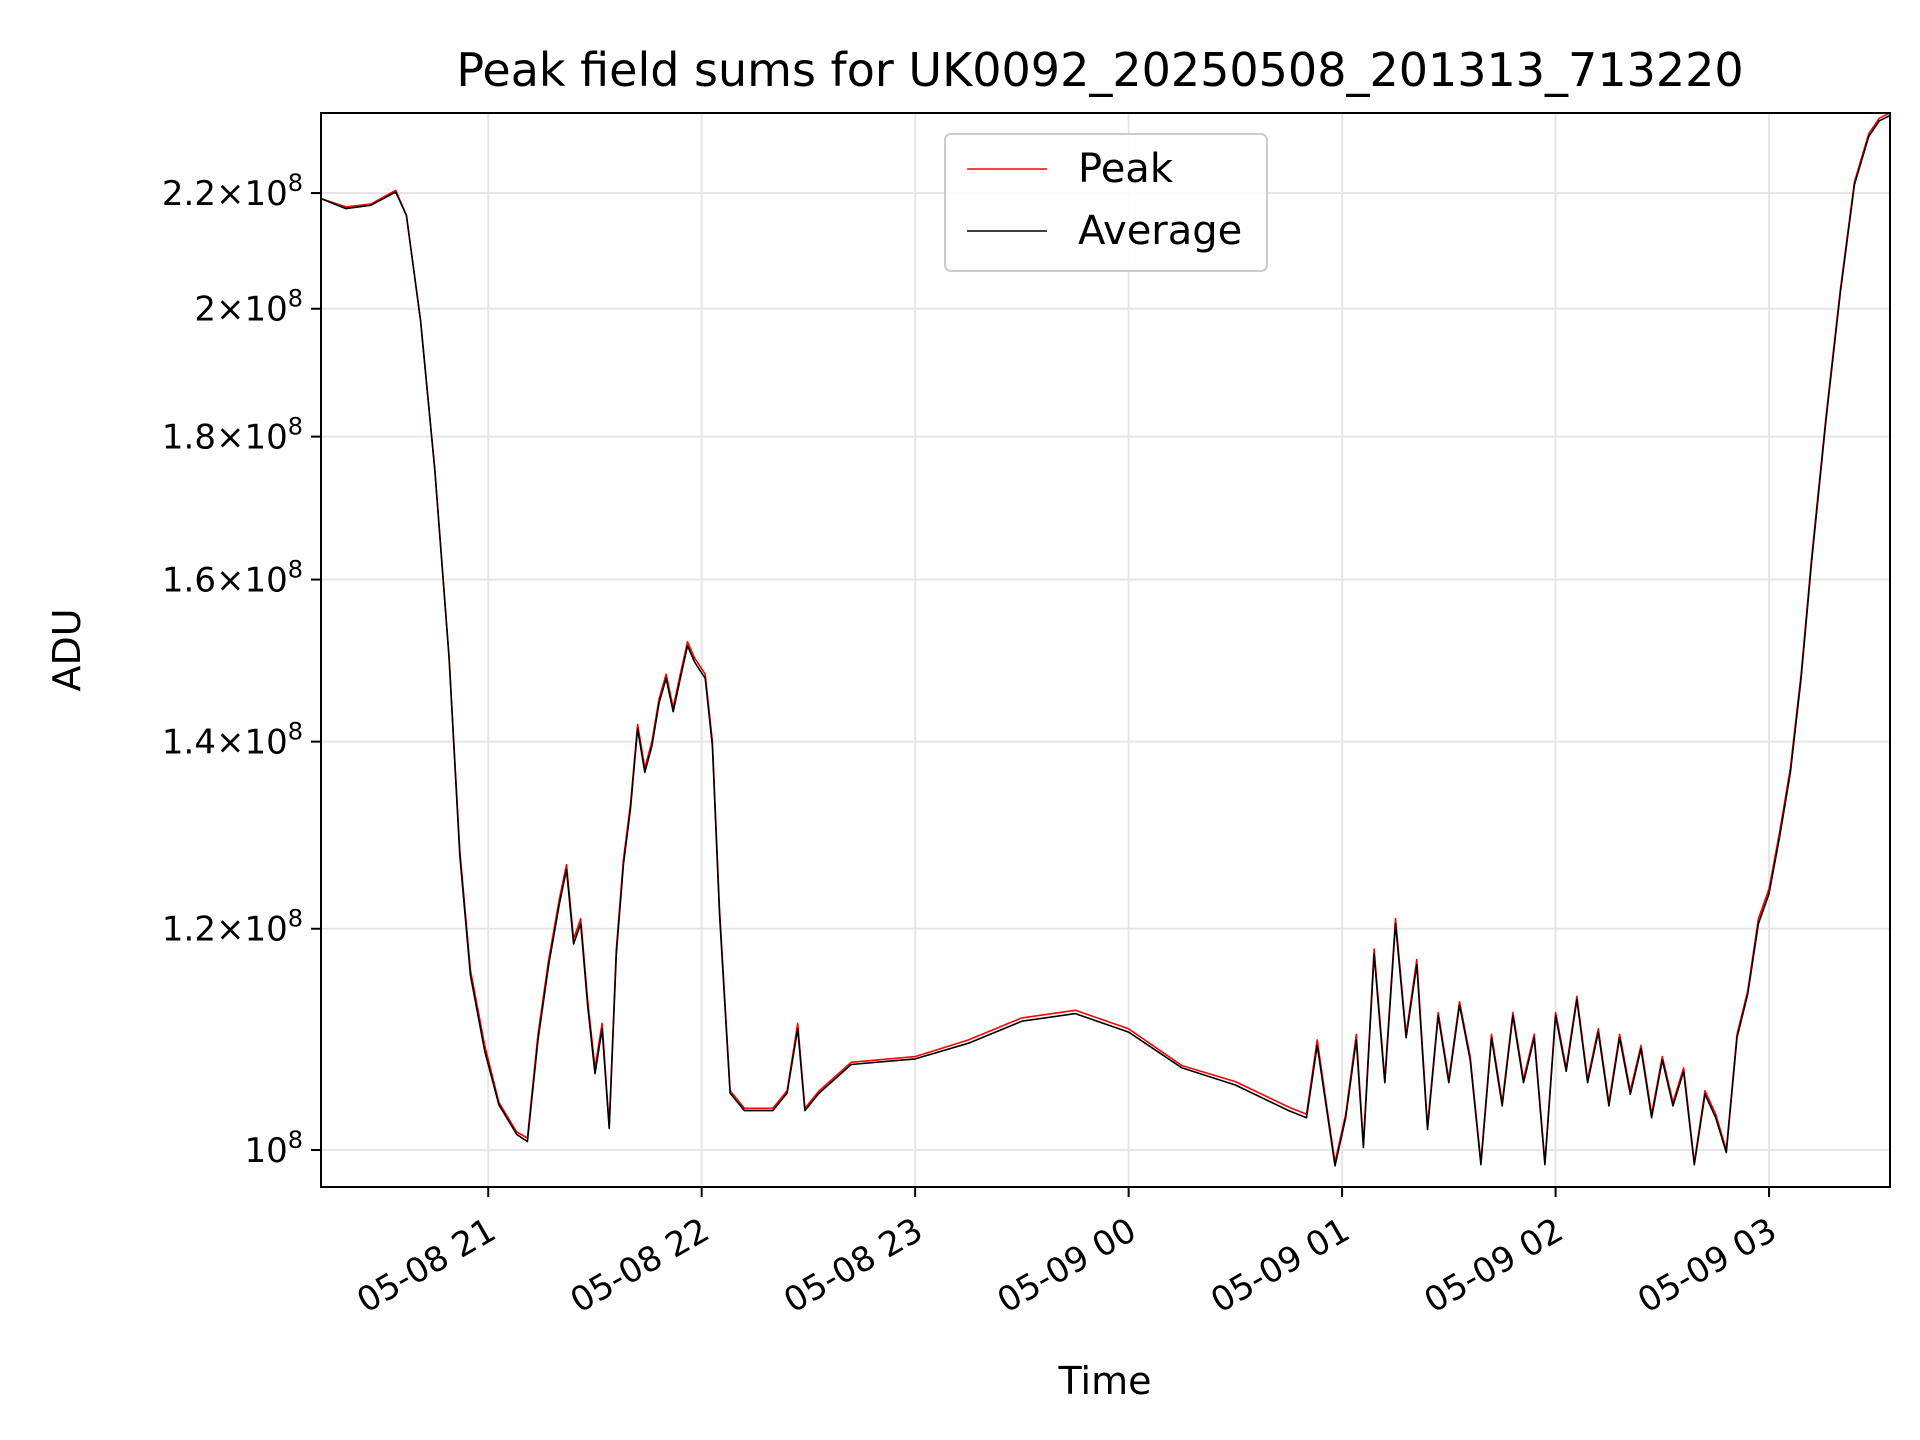 Image resolution: width=1920 pixels, height=1440 pixels. What do you see at coordinates (67, 649) in the screenshot?
I see `y-axis-label: ADU` at bounding box center [67, 649].